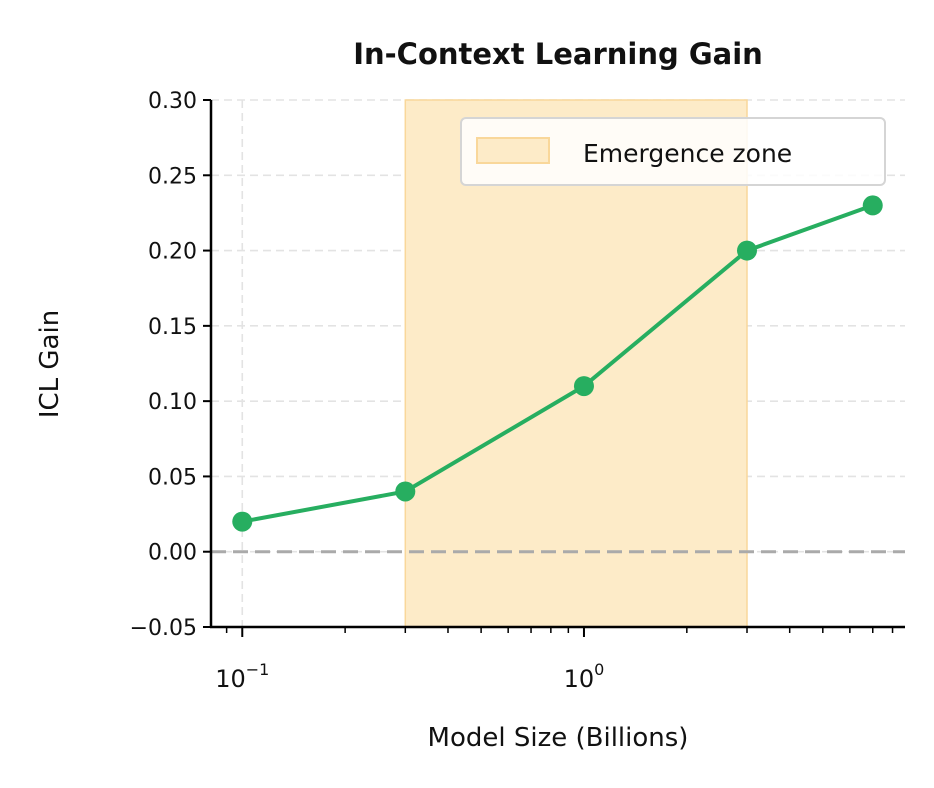 The height and width of the screenshot is (788, 934). Describe the element at coordinates (163, 628) in the screenshot. I see `y-tick-label: −0.05` at that location.